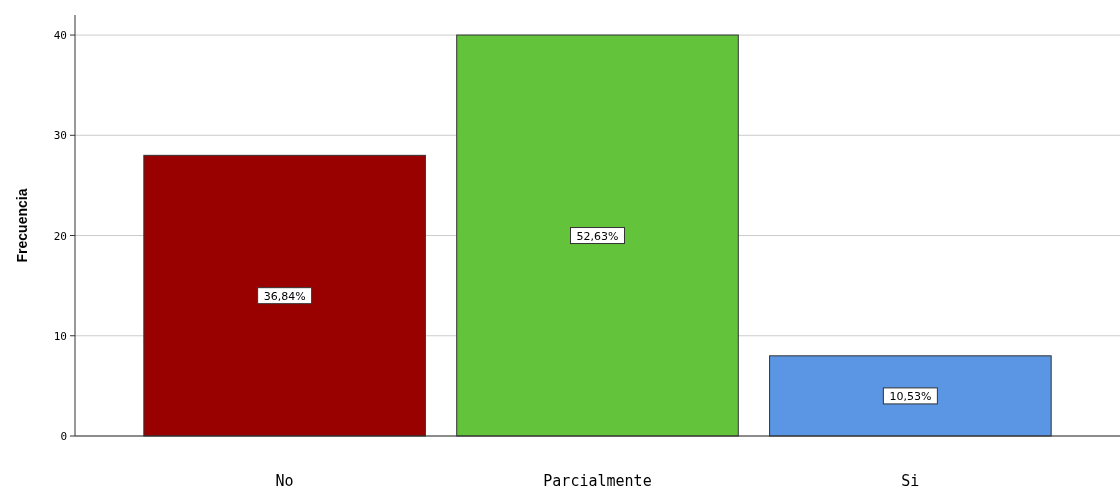  I want to click on y-axis-title: Frecuencia, so click(22, 225).